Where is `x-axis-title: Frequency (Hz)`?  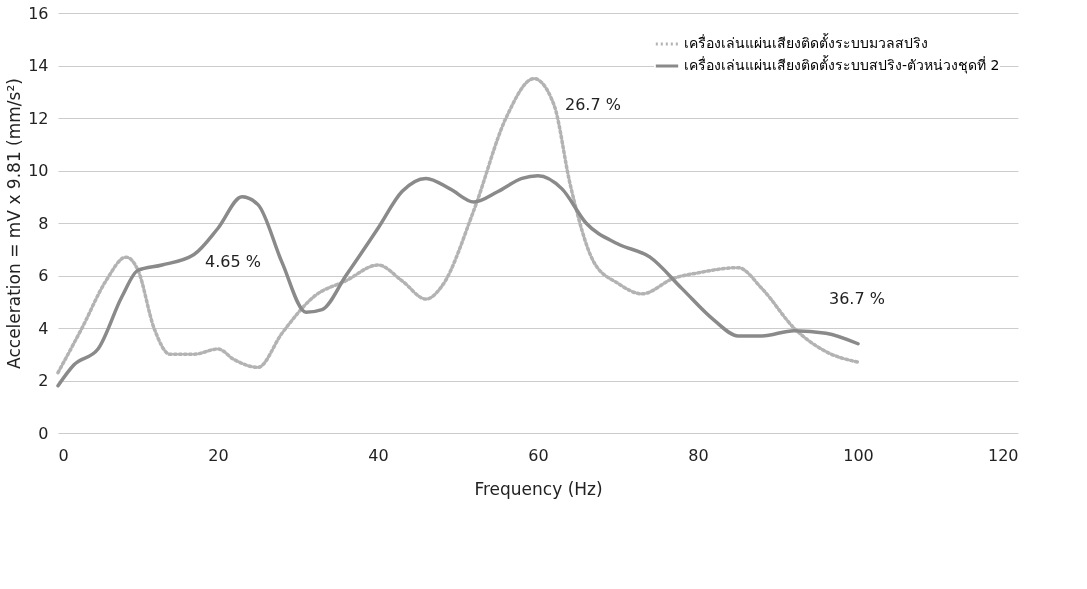 x-axis-title: Frequency (Hz) is located at coordinates (538, 488).